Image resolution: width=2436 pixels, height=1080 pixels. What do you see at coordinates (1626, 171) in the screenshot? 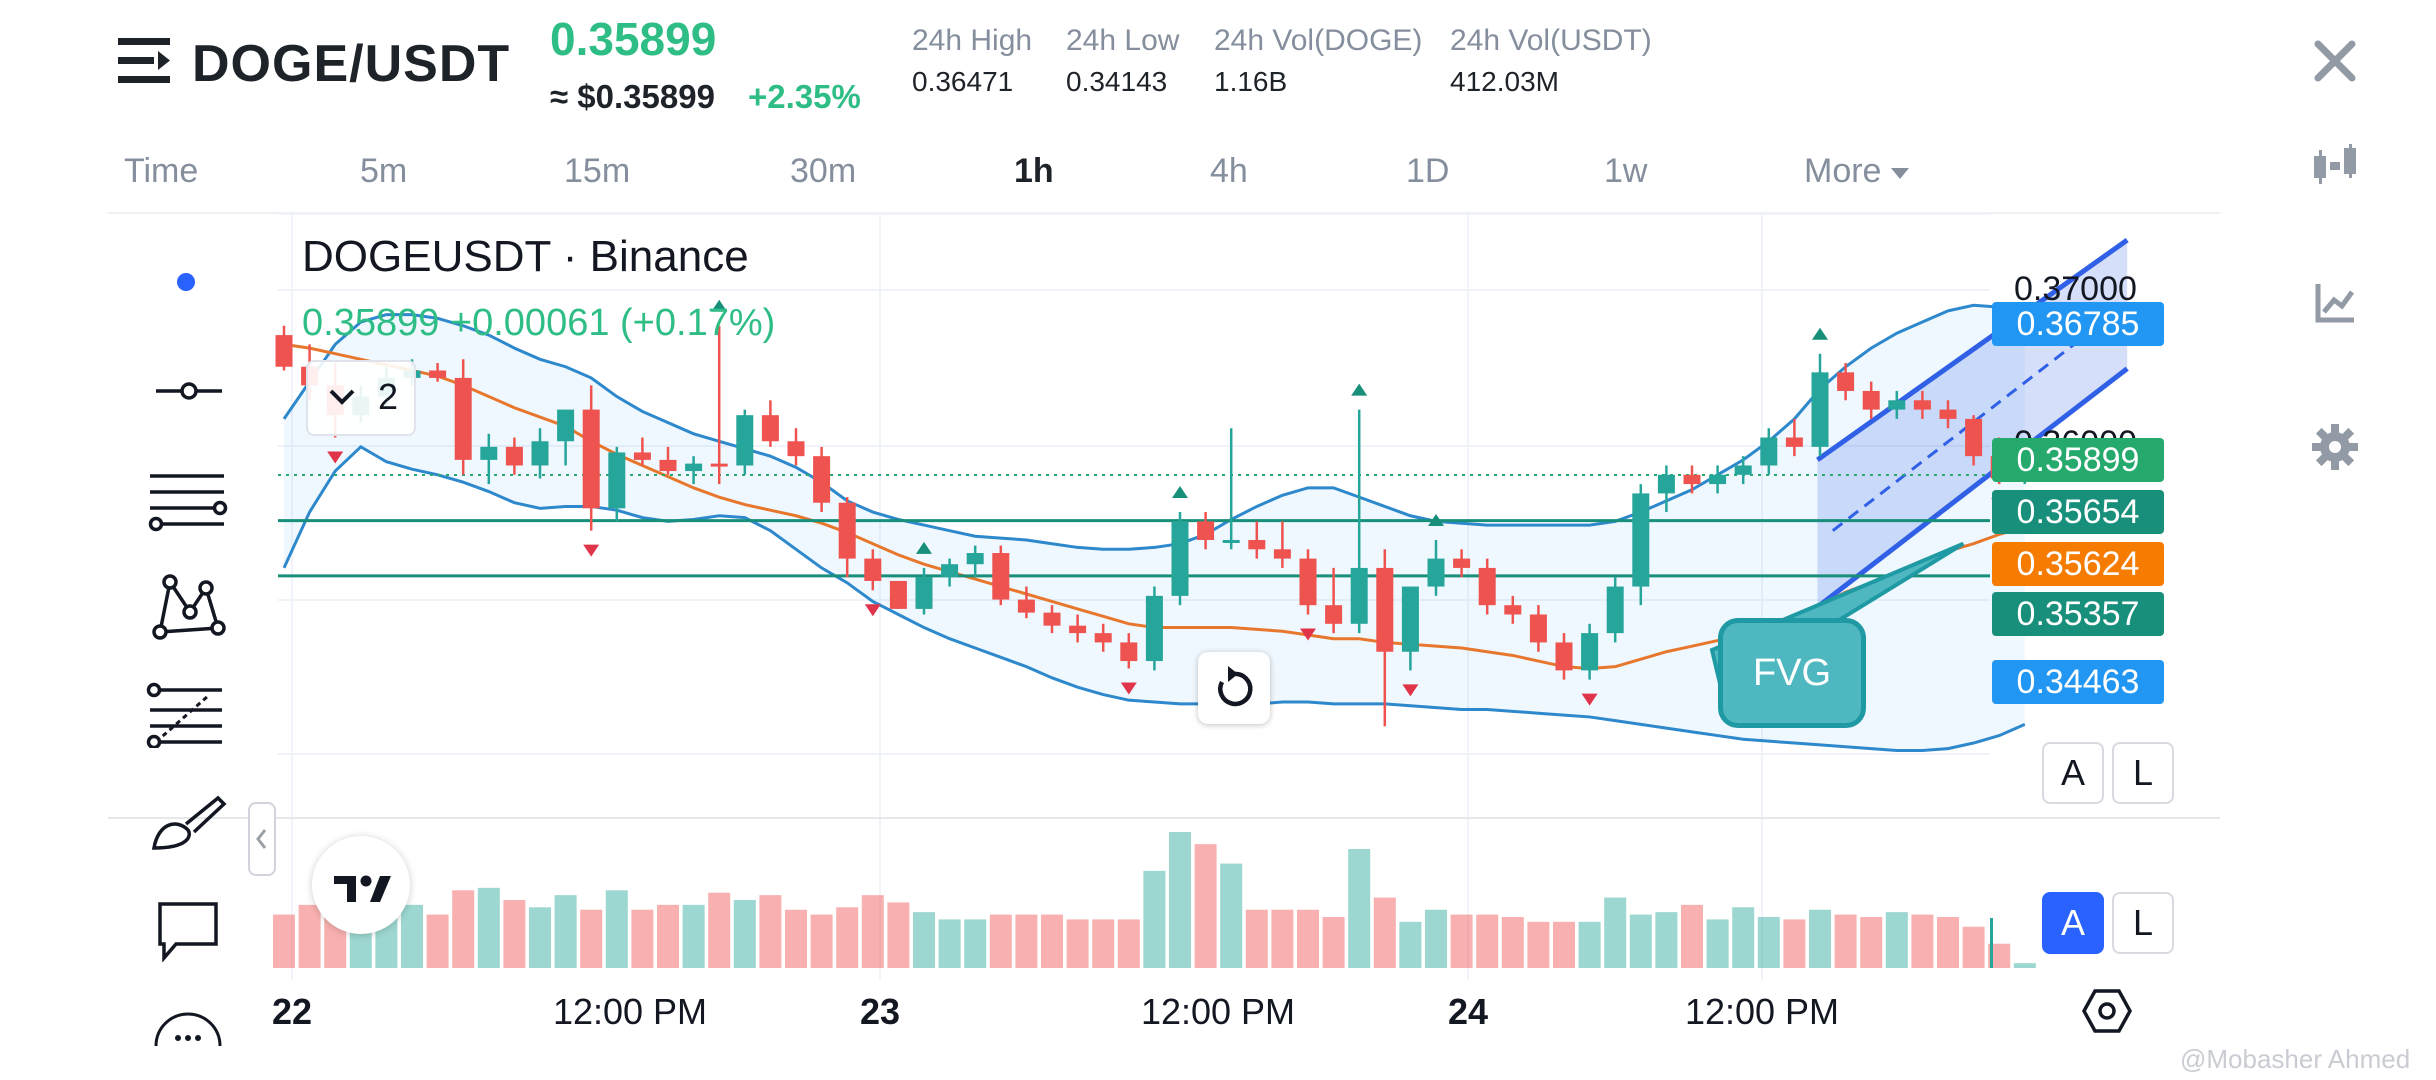
I see `tab-1w: 1w` at bounding box center [1626, 171].